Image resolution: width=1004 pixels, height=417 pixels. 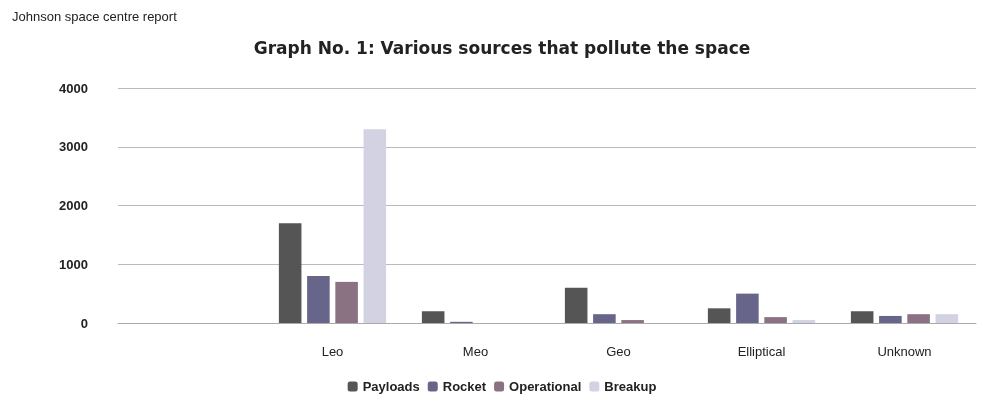 I want to click on x-tick-label: Meo, so click(x=475, y=351).